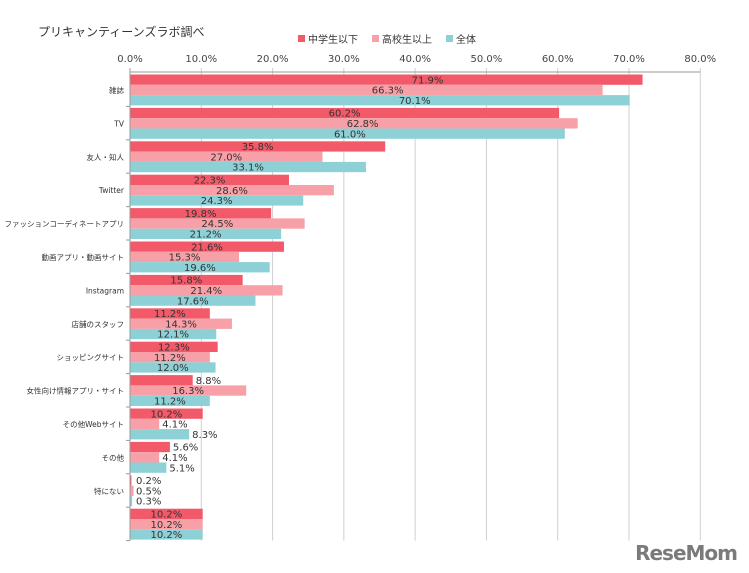  I want to click on data-label: 70.1%, so click(415, 101).